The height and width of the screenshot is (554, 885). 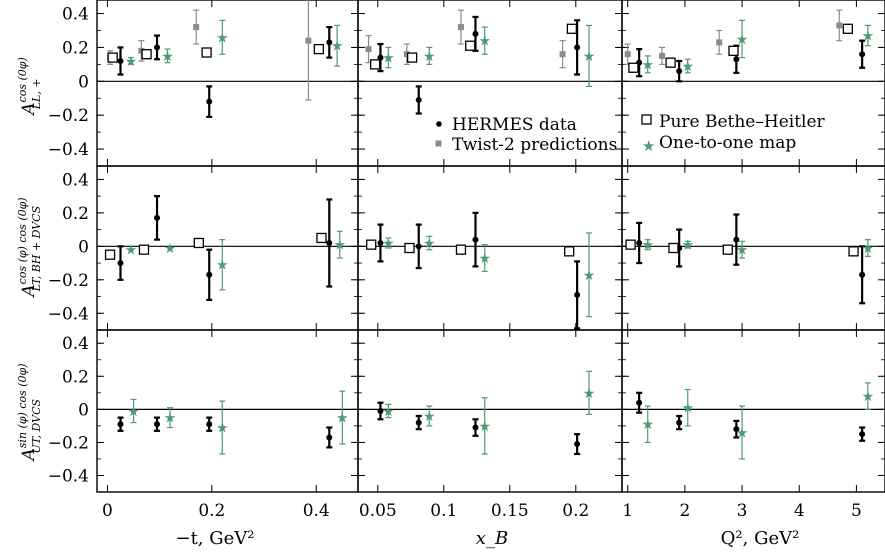 I want to click on svg-text: Acos (φ) cos (0φ)LT, BH + DVCS, so click(x=29, y=247).